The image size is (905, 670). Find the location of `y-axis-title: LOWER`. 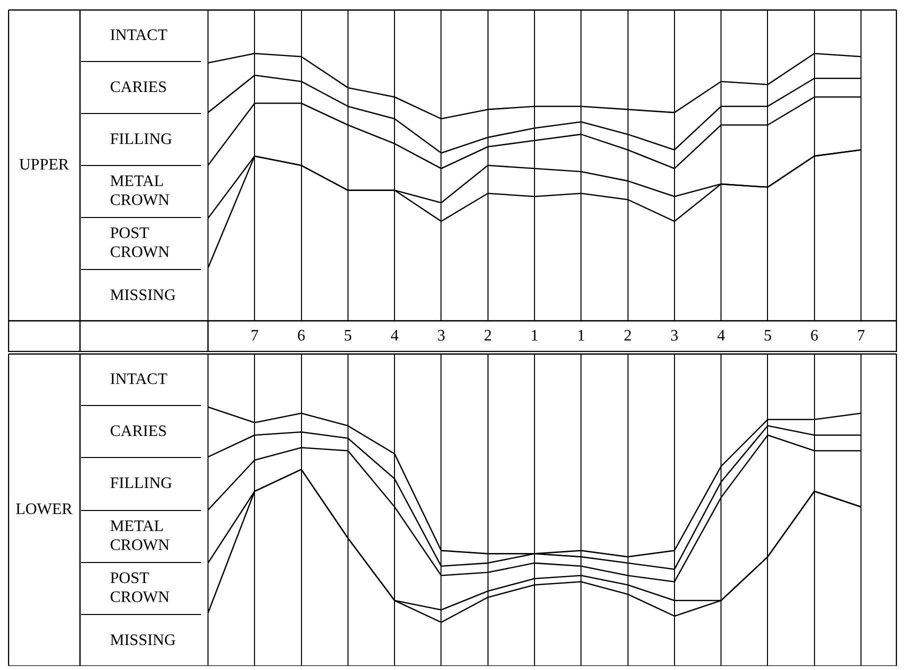

y-axis-title: LOWER is located at coordinates (44, 509).